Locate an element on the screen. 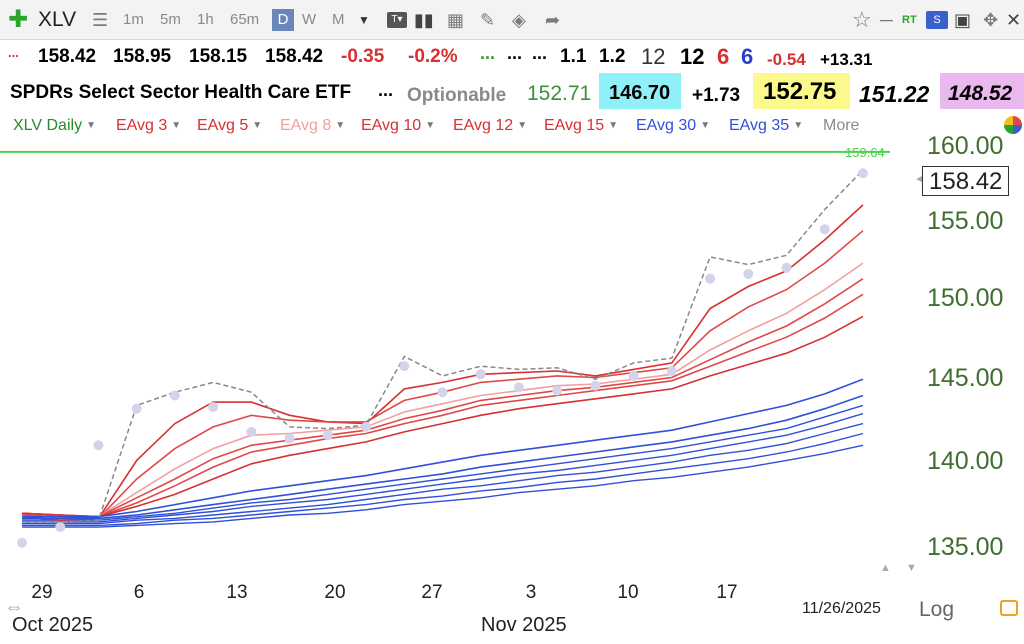  last-price-arrow-icon: ◀ is located at coordinates (920, 179).